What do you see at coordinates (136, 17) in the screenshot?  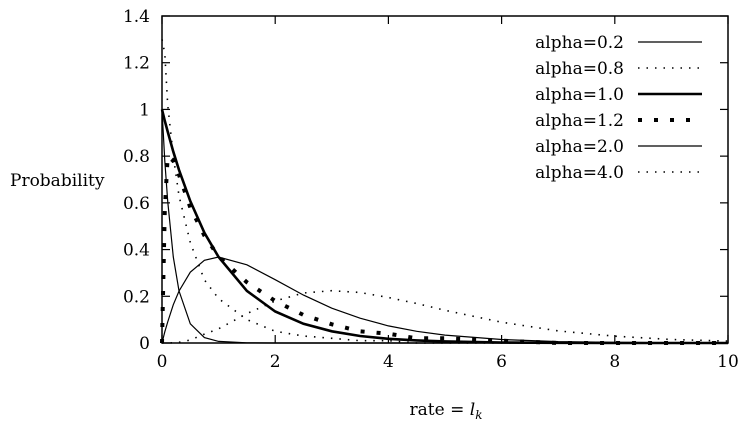 I see `y-tick-label: 1.4` at bounding box center [136, 17].